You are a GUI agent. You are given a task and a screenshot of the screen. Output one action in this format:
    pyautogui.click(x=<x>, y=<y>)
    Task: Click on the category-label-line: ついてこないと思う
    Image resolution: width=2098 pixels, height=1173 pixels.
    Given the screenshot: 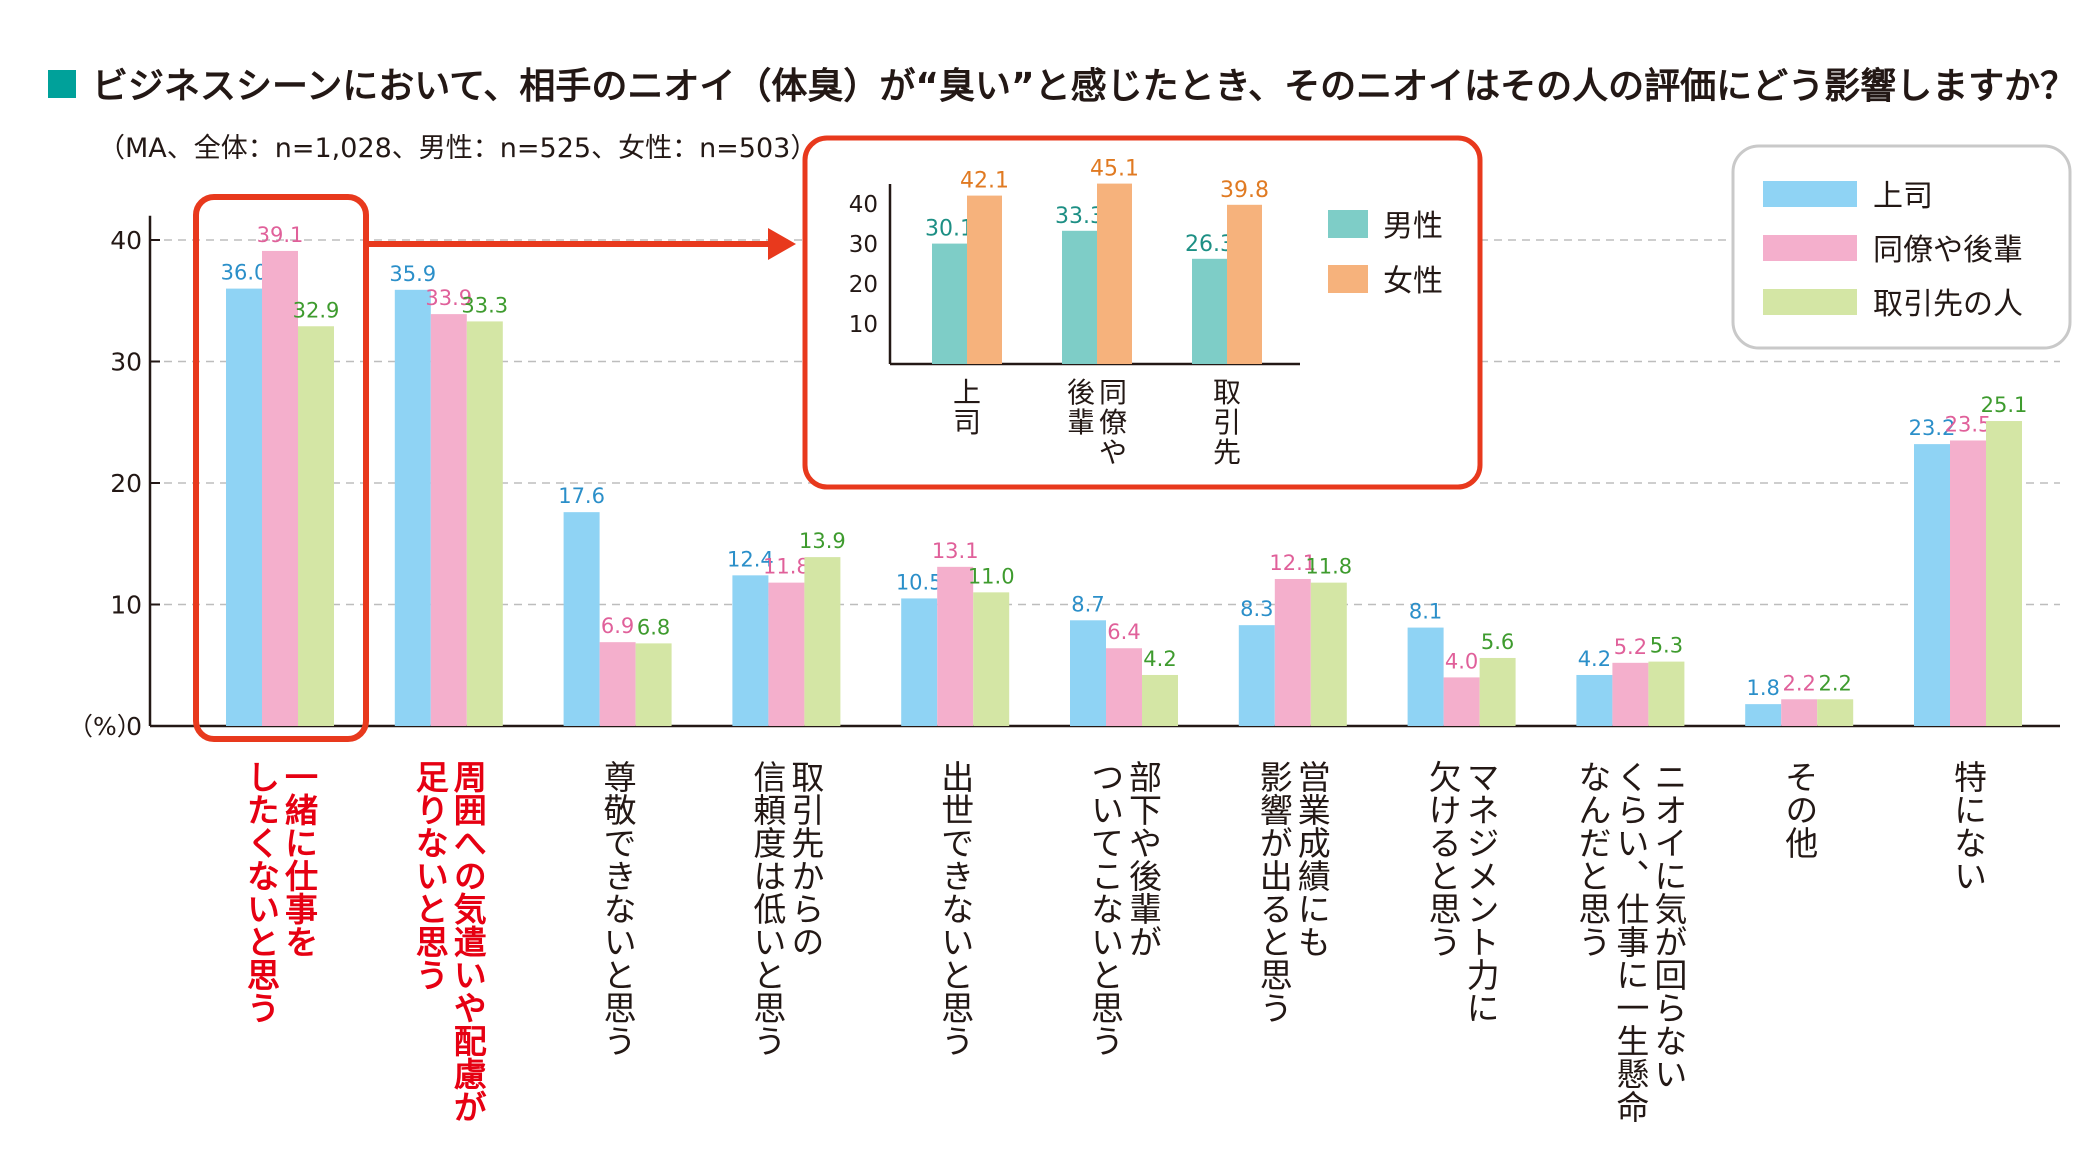 What is the action you would take?
    pyautogui.click(x=1105, y=908)
    